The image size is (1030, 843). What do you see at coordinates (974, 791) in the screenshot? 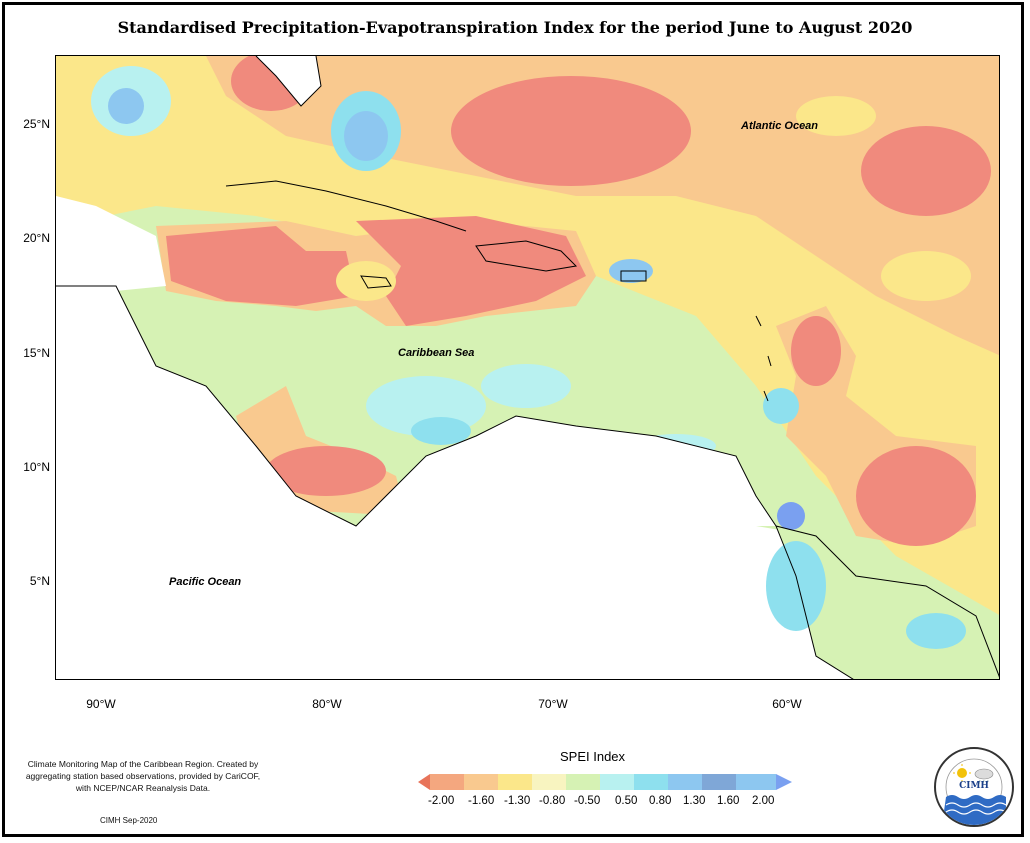
I see `logo-graphic` at bounding box center [974, 791].